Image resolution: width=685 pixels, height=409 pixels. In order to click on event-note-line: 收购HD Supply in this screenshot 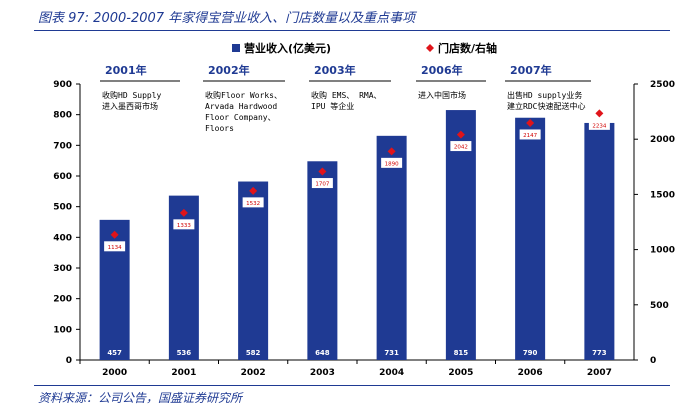, I will do `click(132, 95)`.